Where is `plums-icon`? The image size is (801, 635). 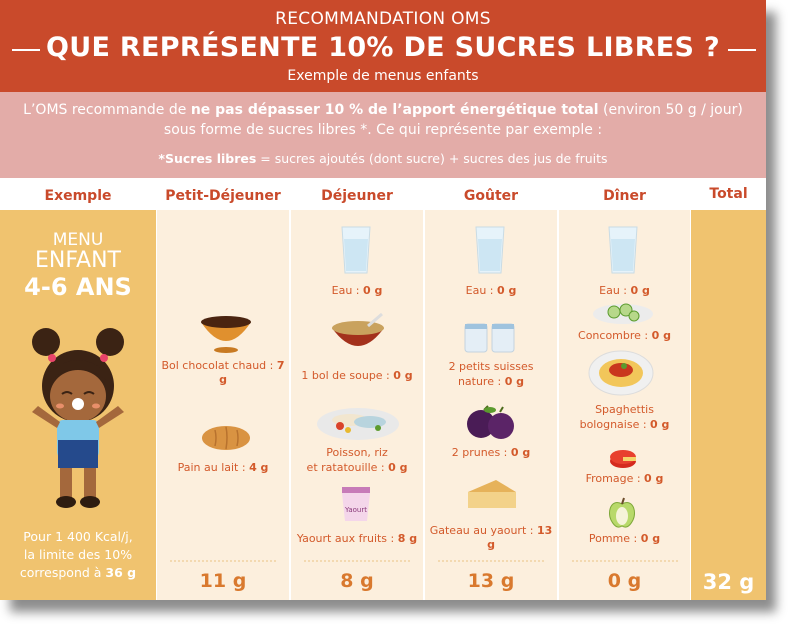 plums-icon is located at coordinates (490, 422).